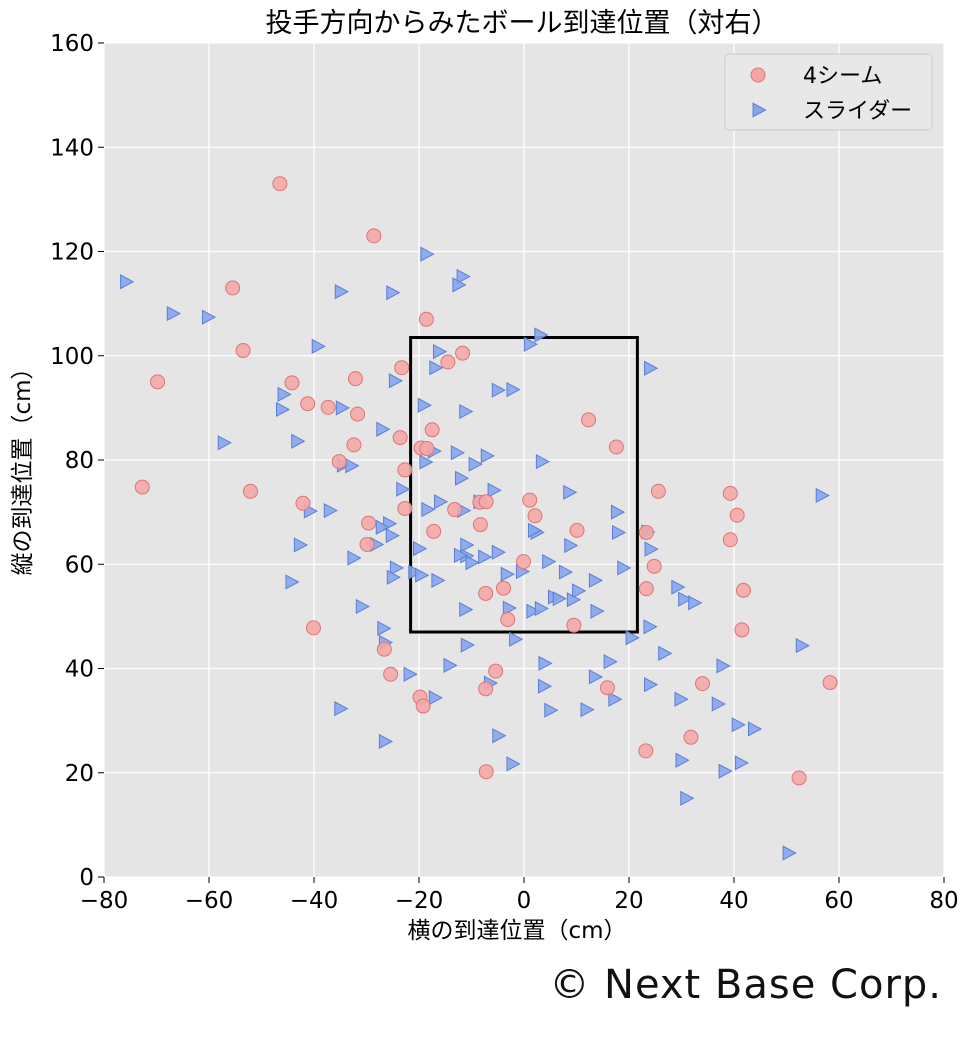 This screenshot has height=1038, width=972. What do you see at coordinates (104, 901) in the screenshot?
I see `x-tick-label: −80` at bounding box center [104, 901].